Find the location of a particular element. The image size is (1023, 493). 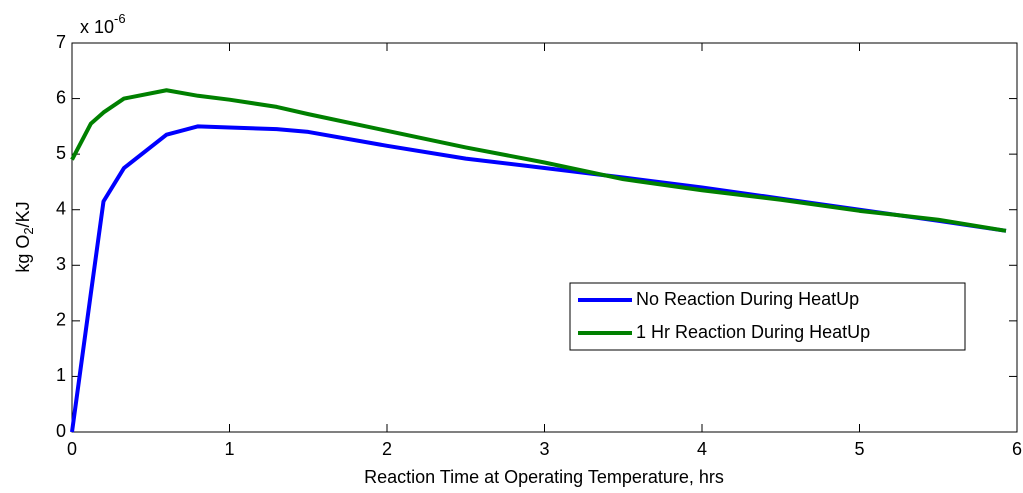

y-tick-label: 6 is located at coordinates (61, 97).